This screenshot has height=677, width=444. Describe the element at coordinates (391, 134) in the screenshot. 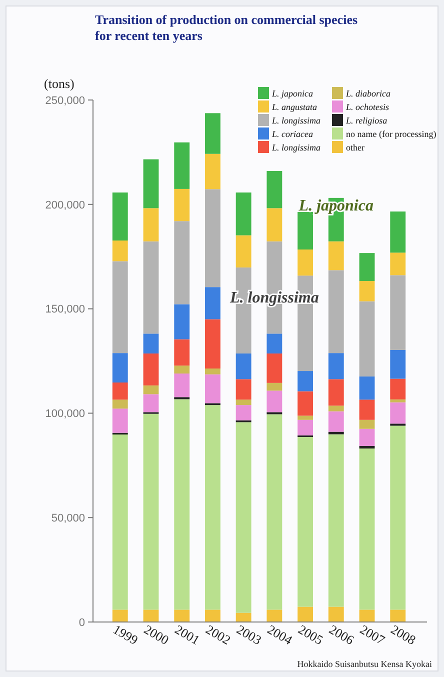

I see `legend-label: no name (for processing)` at that location.